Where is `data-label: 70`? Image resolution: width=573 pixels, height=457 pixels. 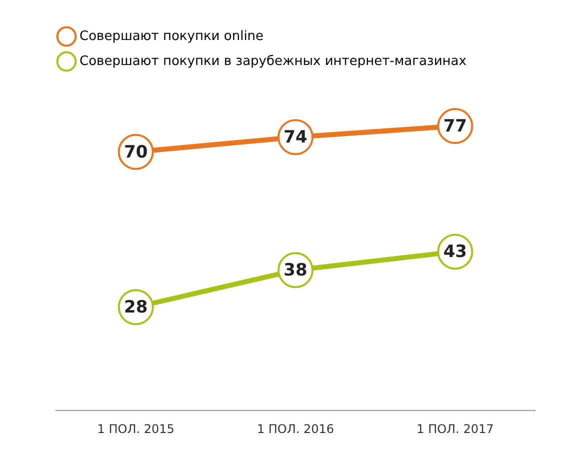
data-label: 70 is located at coordinates (136, 152).